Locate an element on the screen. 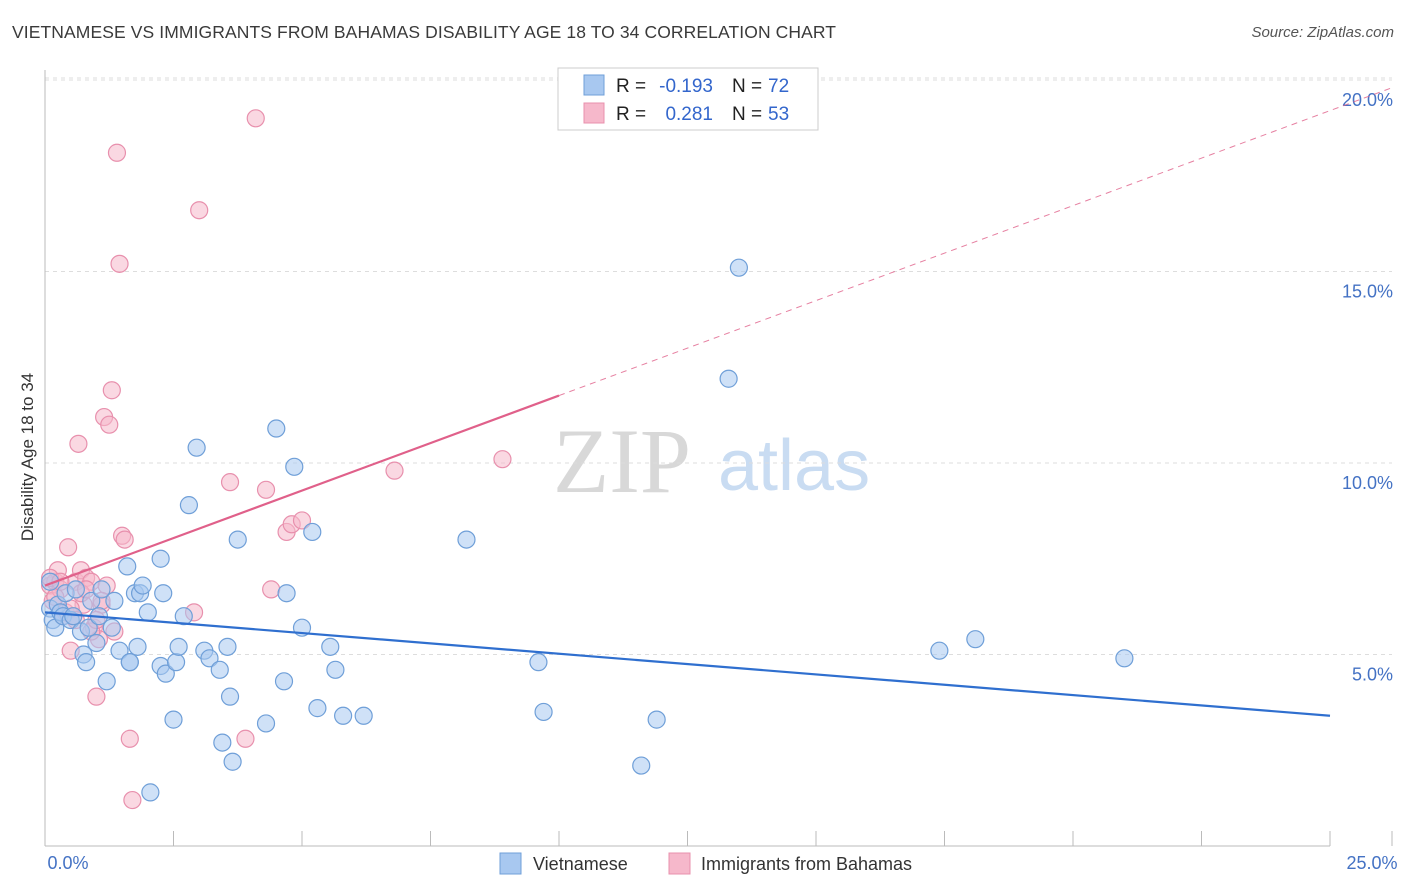  legend-swatch-vietnamese is located at coordinates (594, 85).